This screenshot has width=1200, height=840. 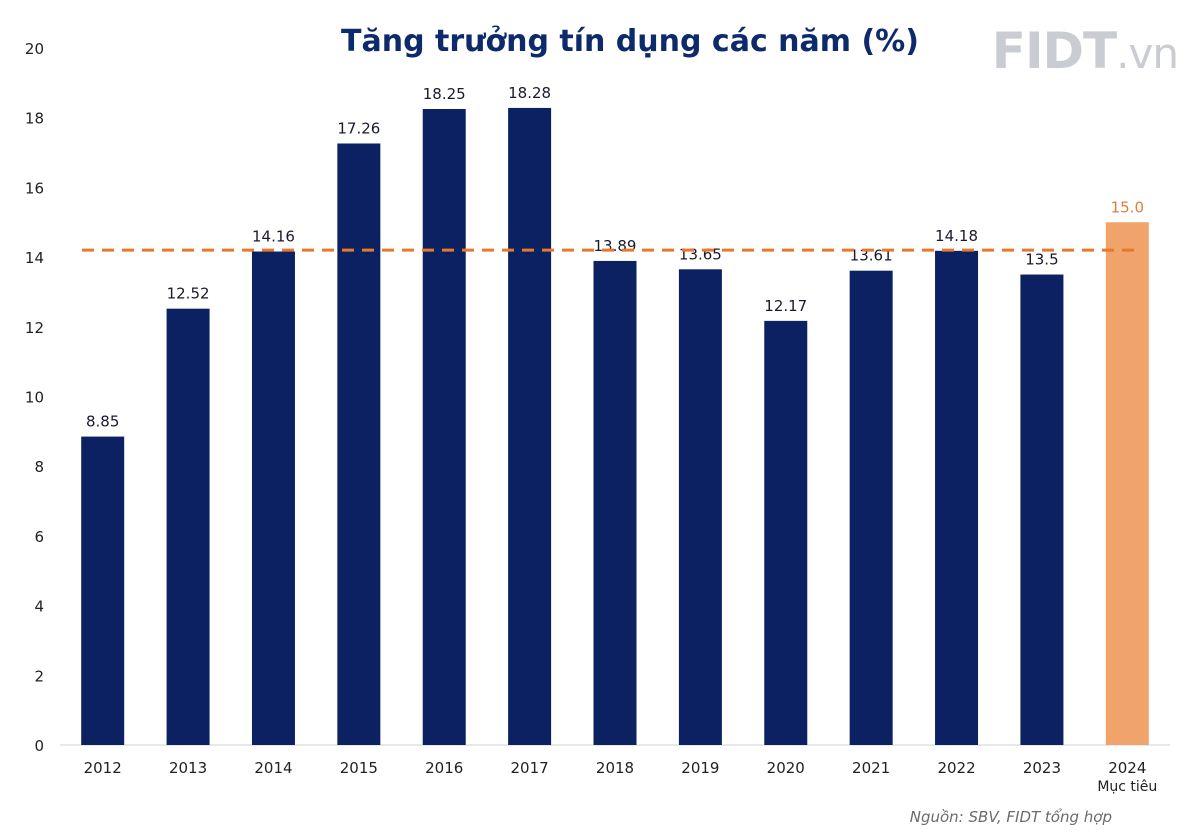 What do you see at coordinates (34, 328) in the screenshot?
I see `y-tick-label: 12` at bounding box center [34, 328].